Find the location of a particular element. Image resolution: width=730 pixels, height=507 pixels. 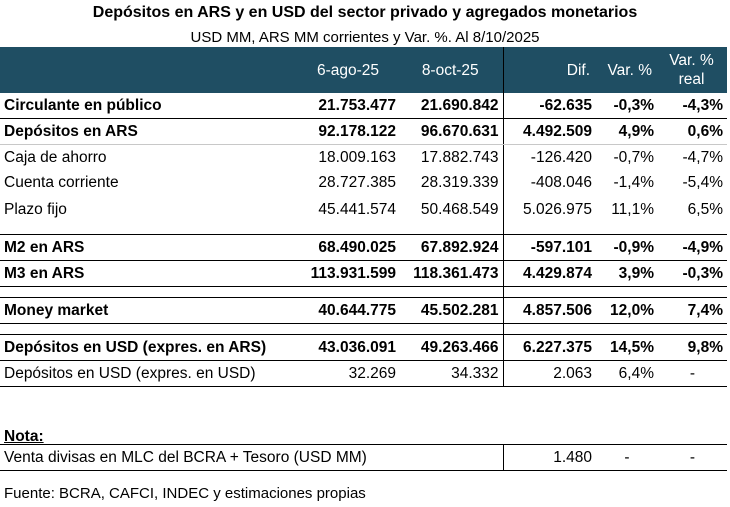

header-date-2: 8-oct-25 is located at coordinates (452, 70).